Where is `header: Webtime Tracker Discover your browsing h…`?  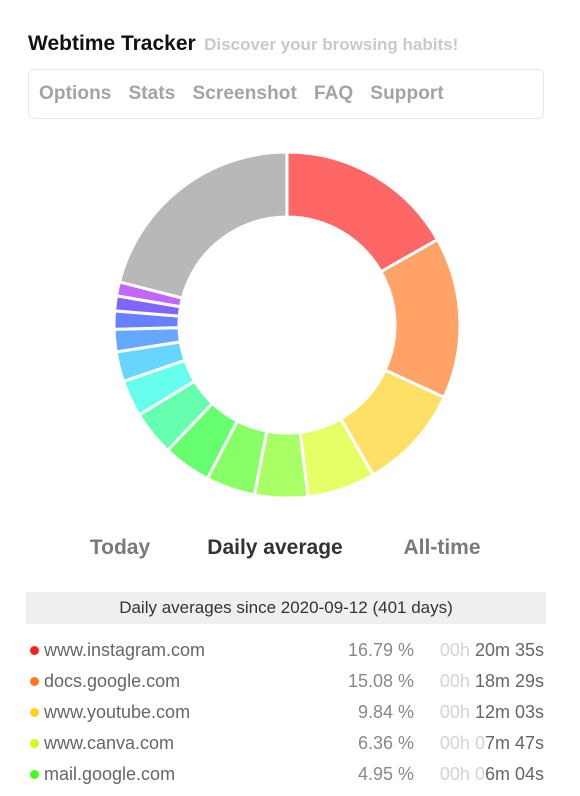 header: Webtime Tracker Discover your browsing h… is located at coordinates (243, 44).